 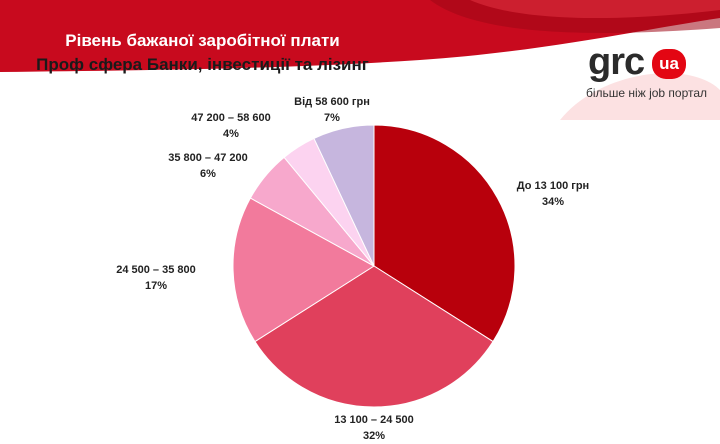 I want to click on slice-range-label: Від 58 600 грн, so click(x=332, y=102).